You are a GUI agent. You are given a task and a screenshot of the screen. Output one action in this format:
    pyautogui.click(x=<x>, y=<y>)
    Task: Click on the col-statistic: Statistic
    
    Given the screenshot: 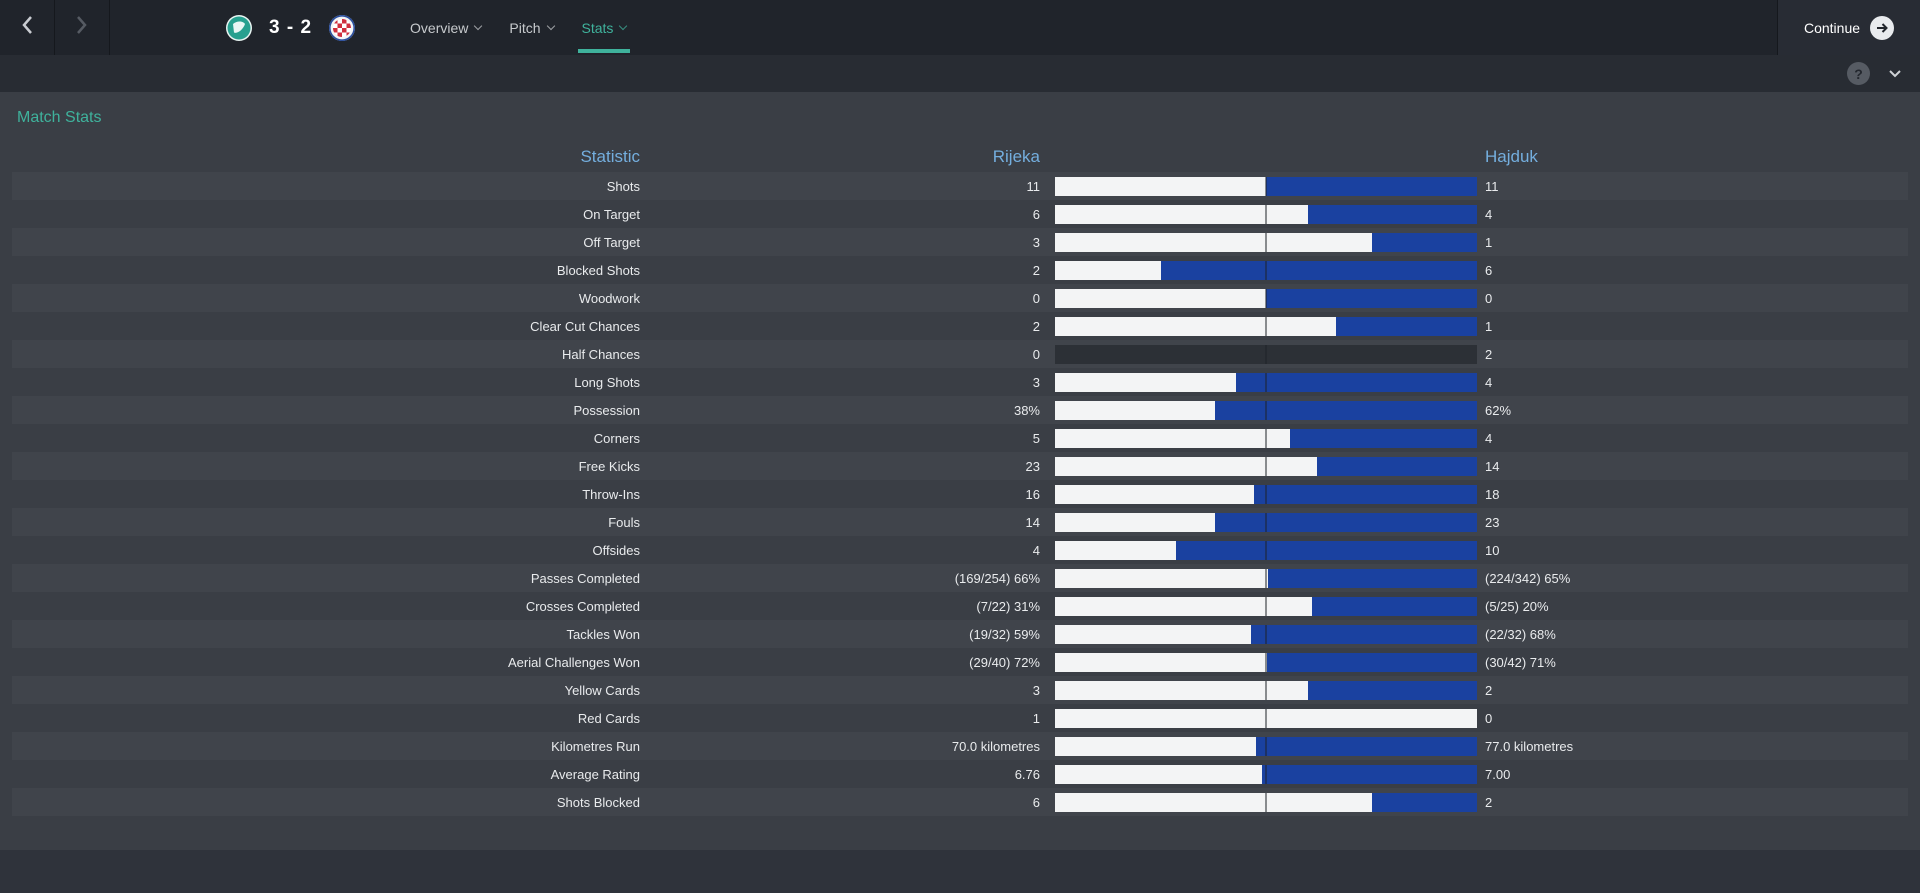 What is the action you would take?
    pyautogui.click(x=610, y=156)
    